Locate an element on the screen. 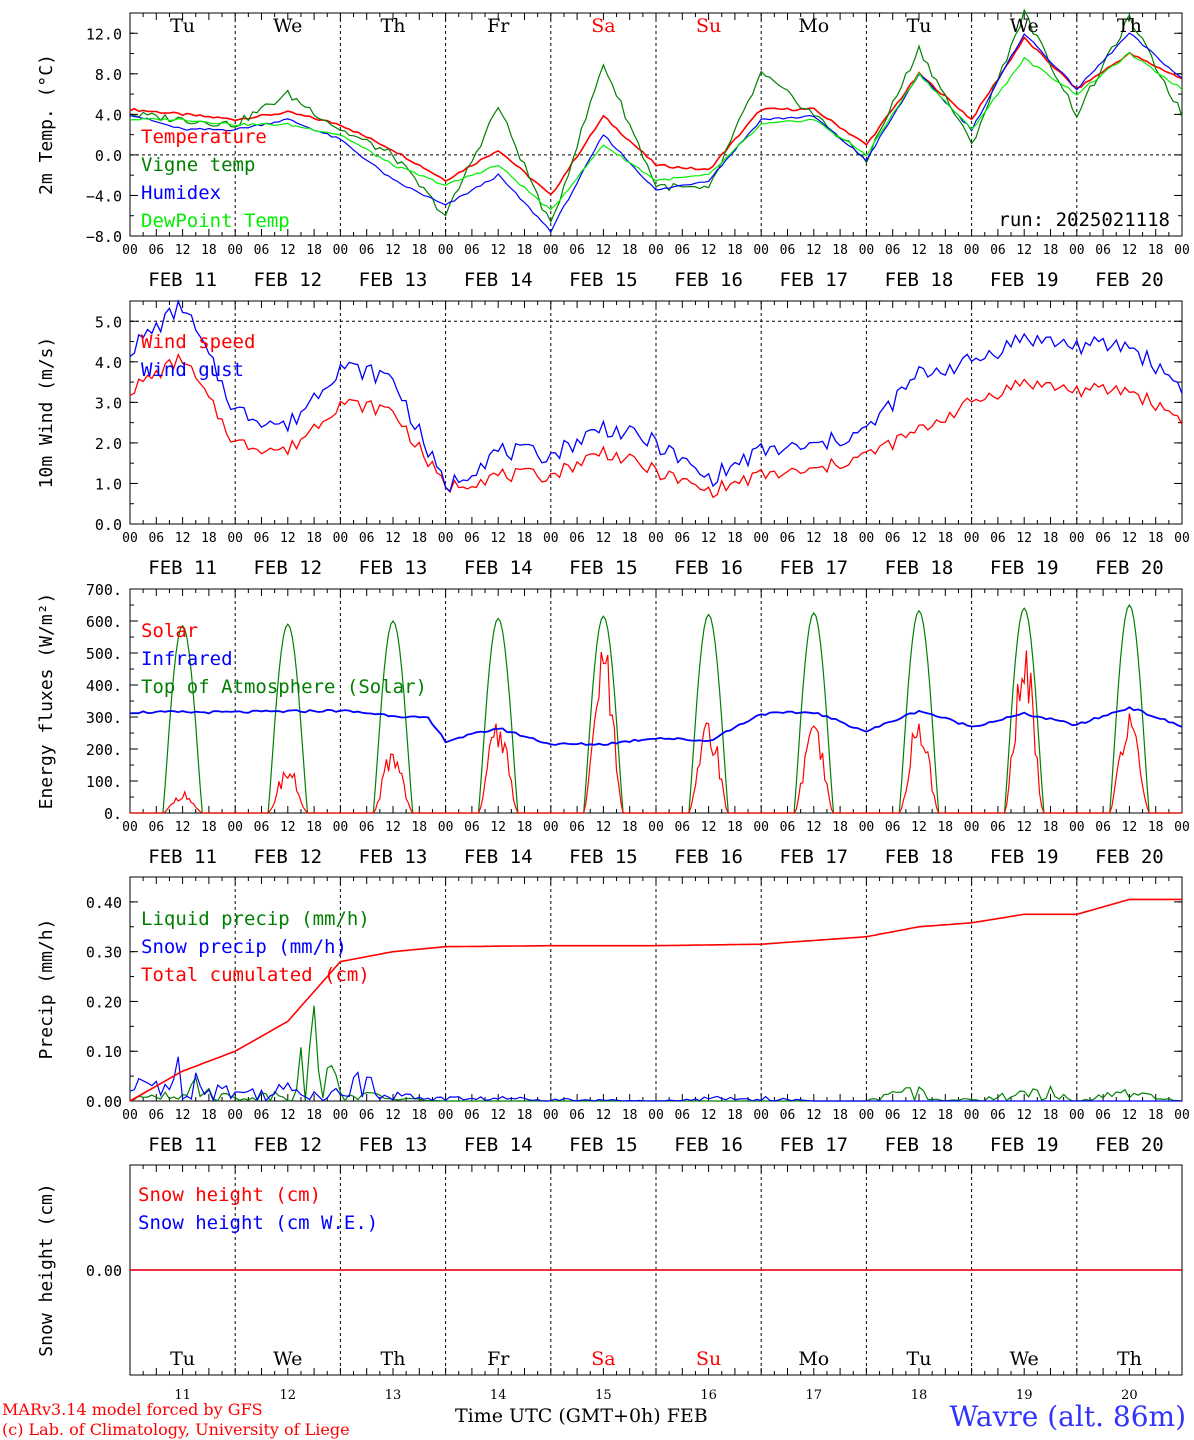 Image resolution: width=1194 pixels, height=1440 pixels. y-tick-label: −8.0 is located at coordinates (104, 237).